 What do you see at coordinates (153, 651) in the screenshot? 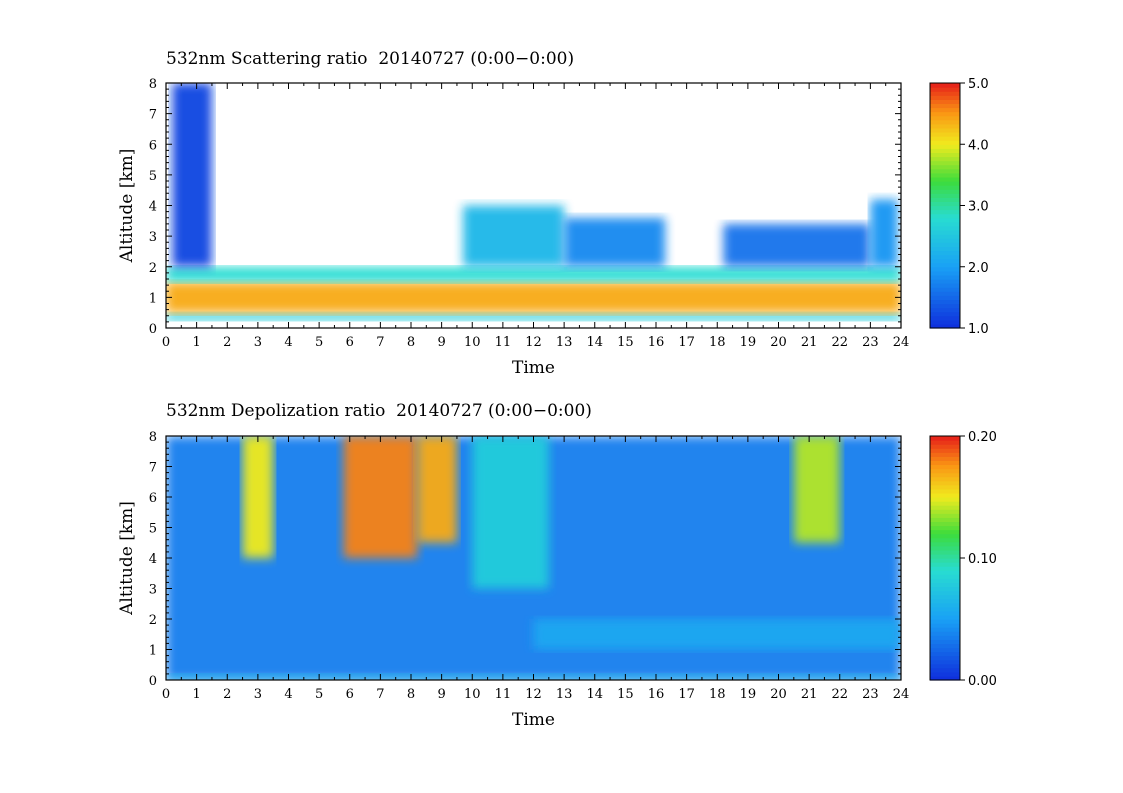
I see `y-tick-label: 1` at bounding box center [153, 651].